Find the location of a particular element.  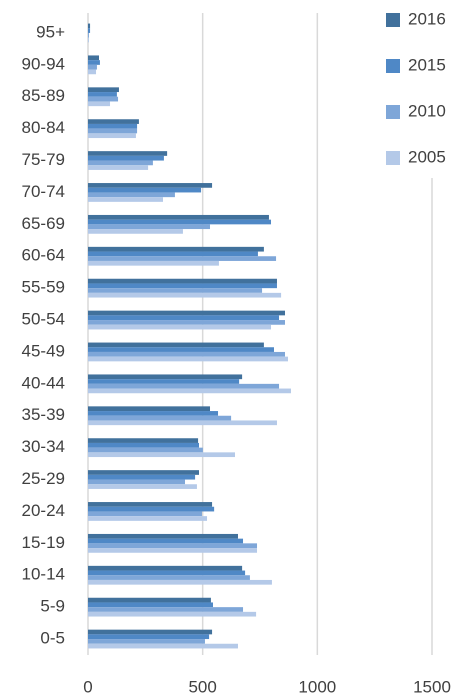

y-tick-label: 80-84 is located at coordinates (43, 127).